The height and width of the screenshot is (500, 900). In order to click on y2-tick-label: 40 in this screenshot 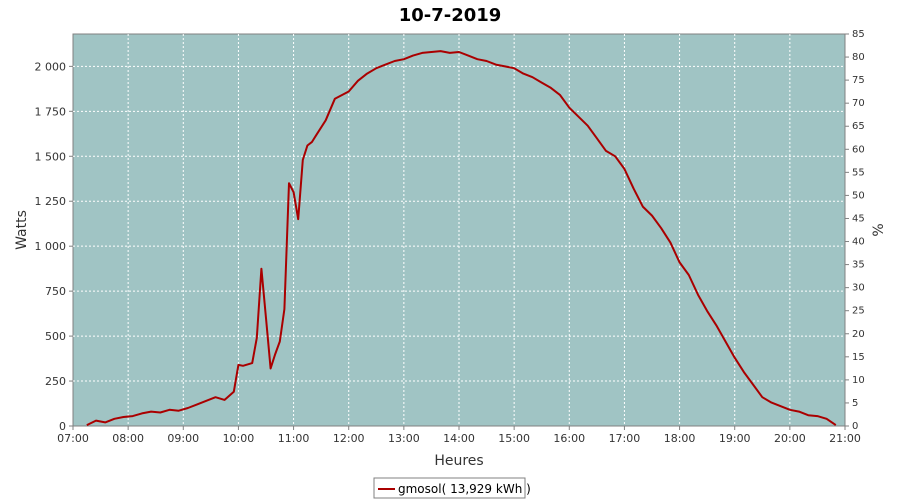, I will do `click(858, 242)`.